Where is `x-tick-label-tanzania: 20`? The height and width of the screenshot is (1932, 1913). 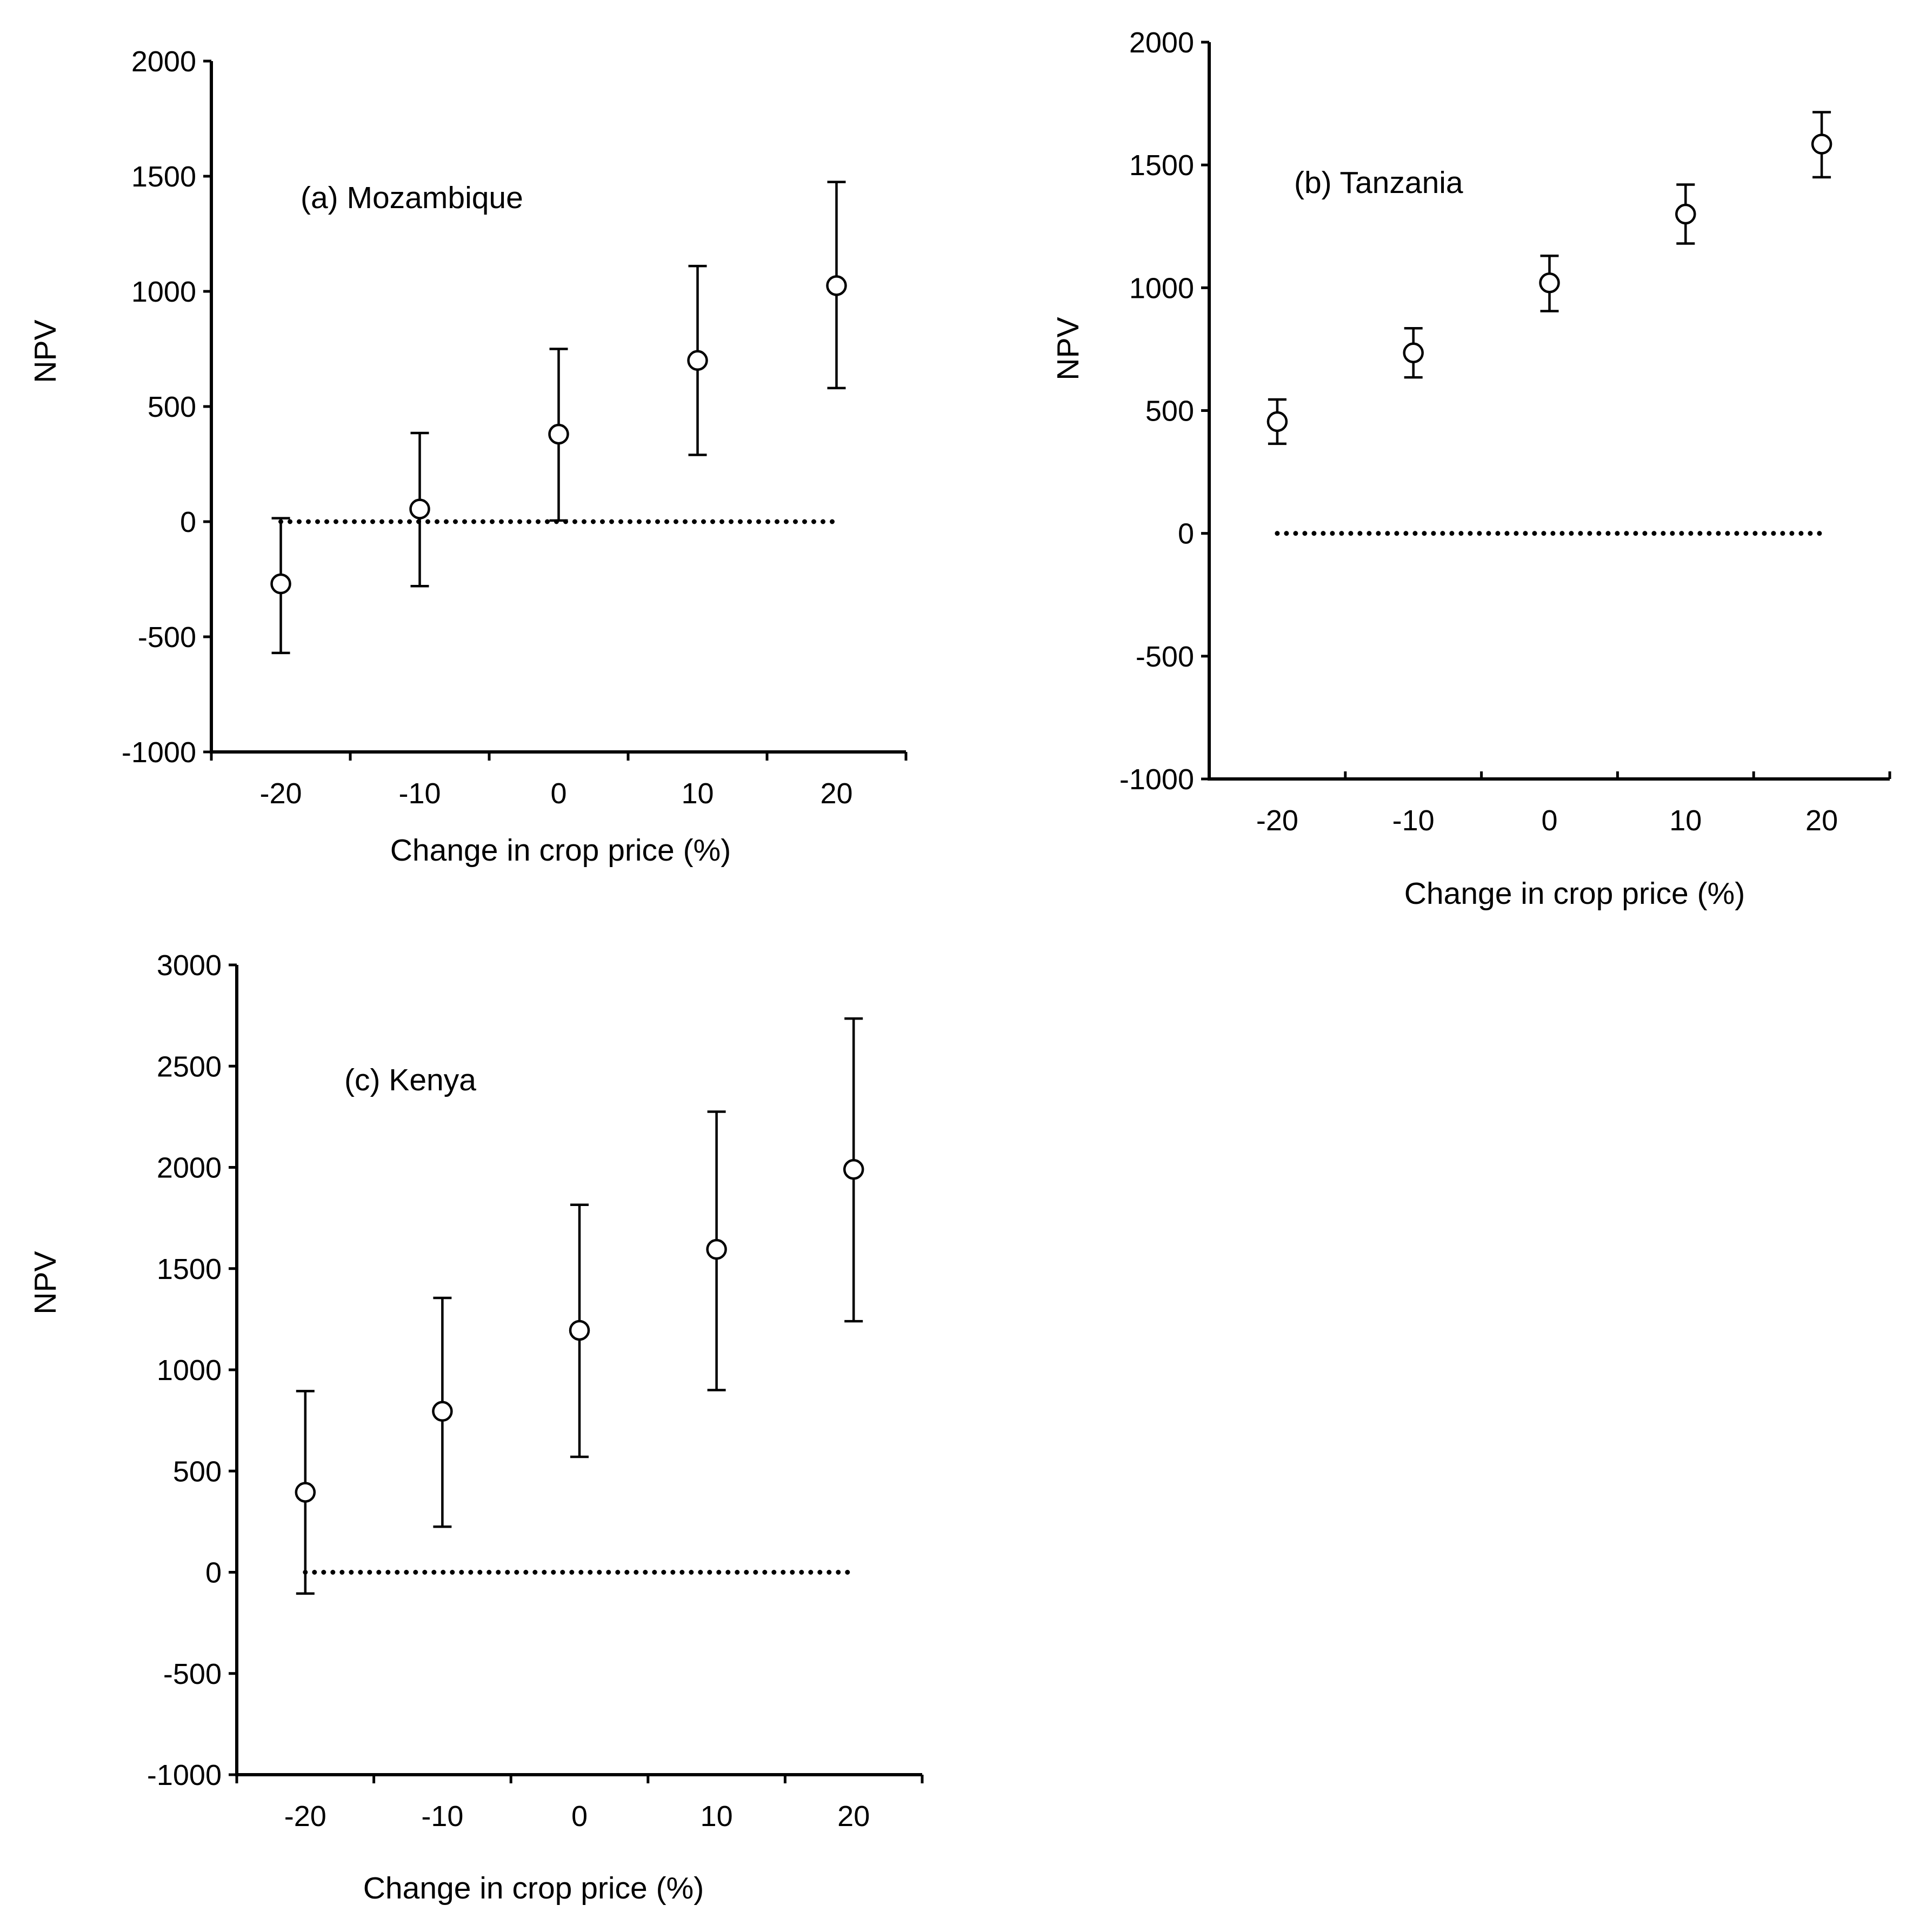 x-tick-label-tanzania: 20 is located at coordinates (1821, 820).